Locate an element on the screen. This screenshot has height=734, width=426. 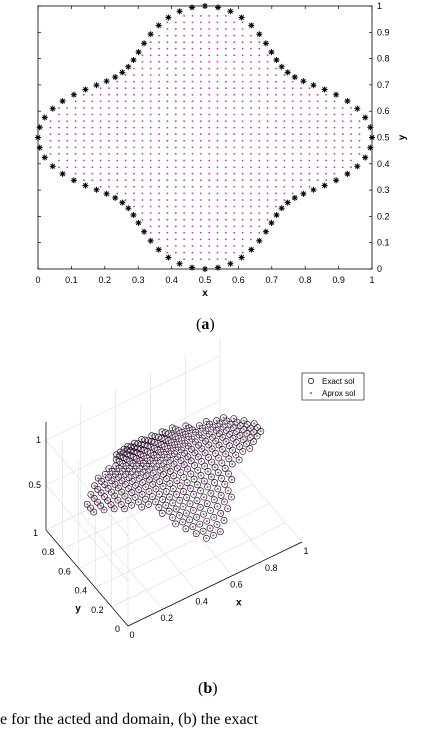
x-tick-label-a: 0.9 is located at coordinates (338, 280).